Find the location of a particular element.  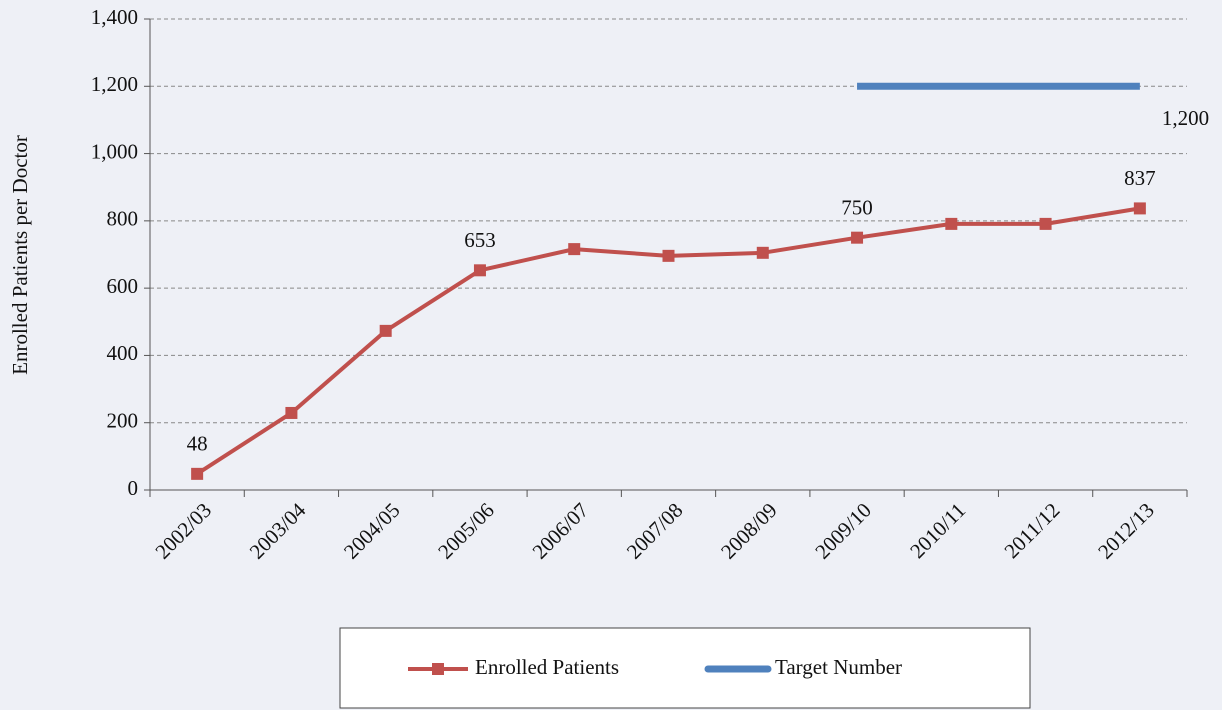

y-tick-label: 1,400 is located at coordinates (114, 17).